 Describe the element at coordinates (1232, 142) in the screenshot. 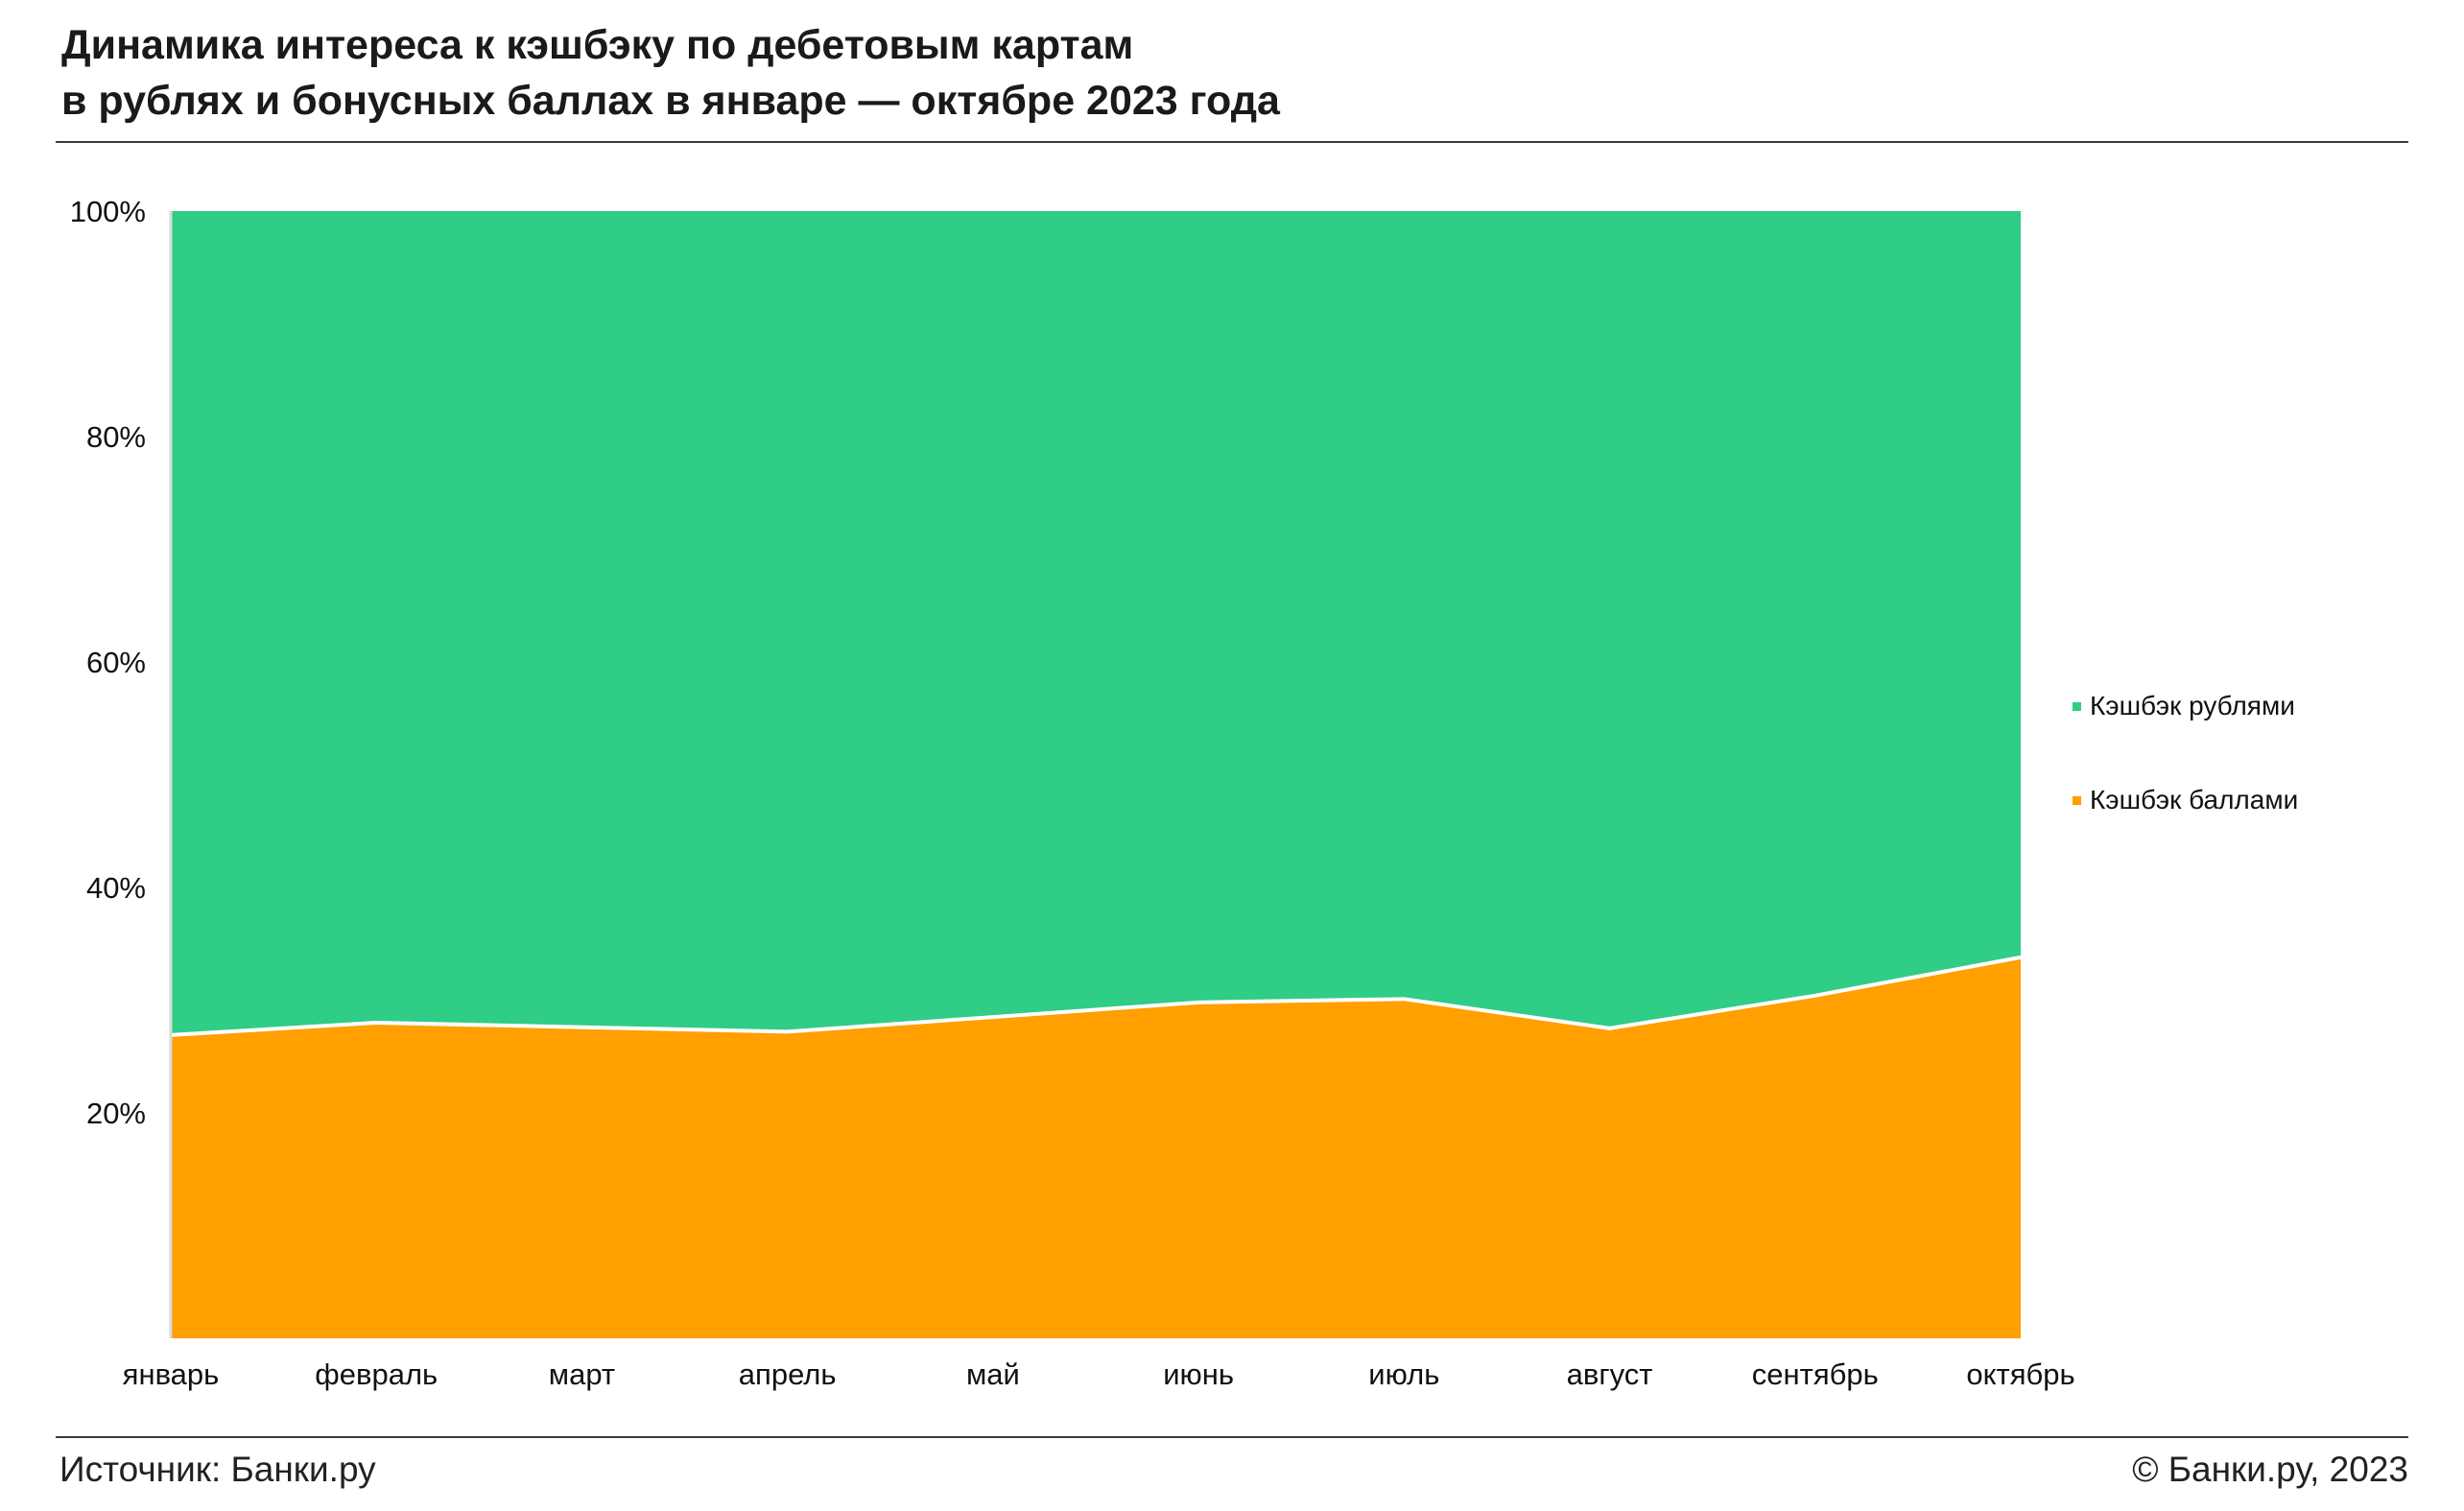

I see `top-divider` at that location.